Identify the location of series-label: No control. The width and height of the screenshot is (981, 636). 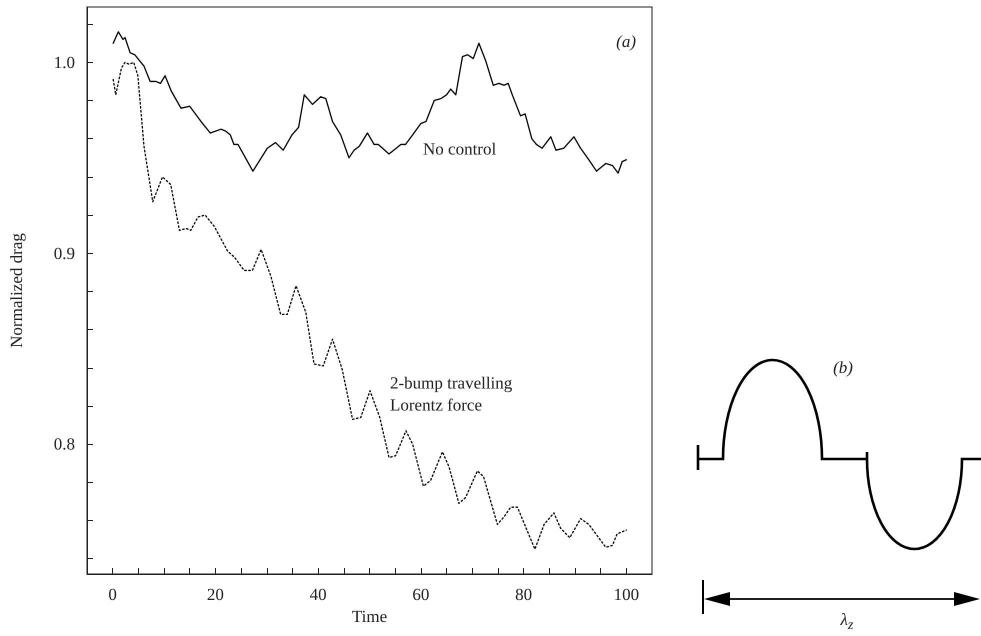
(459, 149).